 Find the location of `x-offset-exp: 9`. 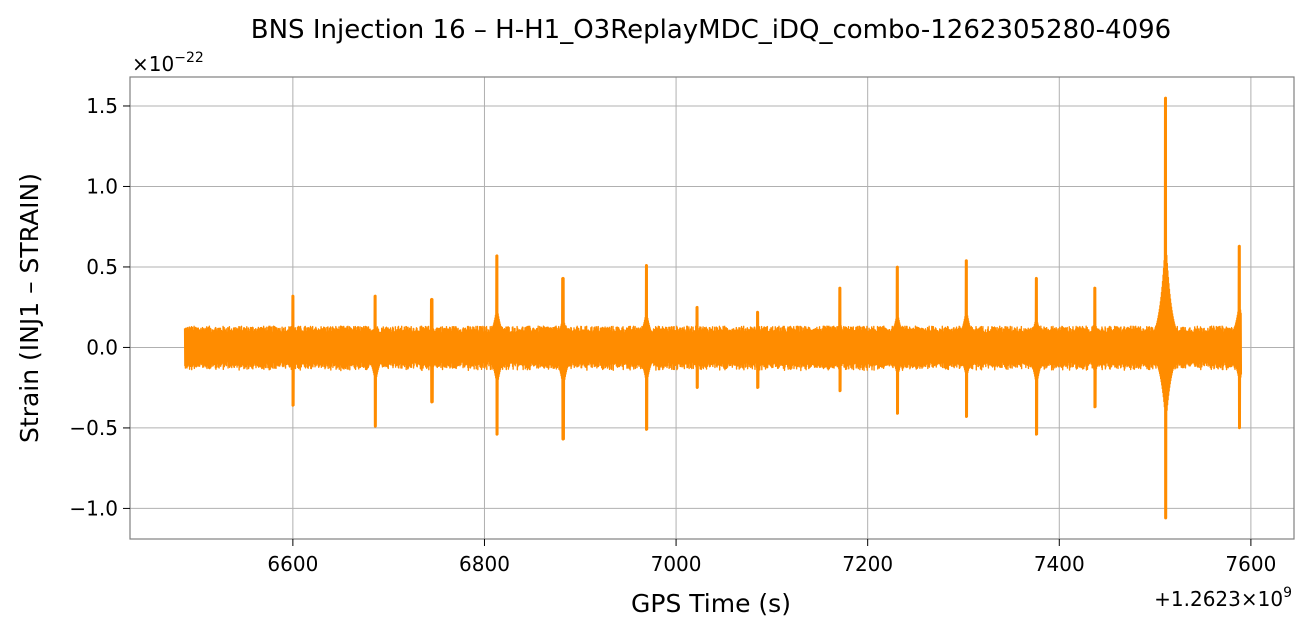

x-offset-exp: 9 is located at coordinates (1287, 593).